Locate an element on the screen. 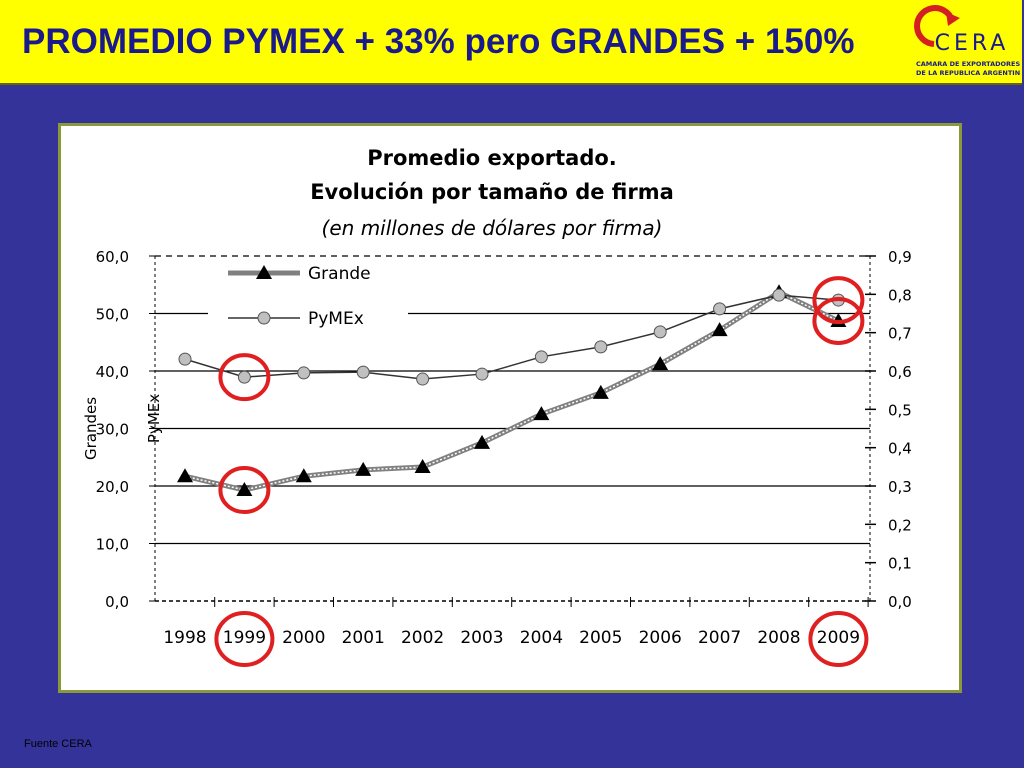  logo-arrow is located at coordinates (953, 19).